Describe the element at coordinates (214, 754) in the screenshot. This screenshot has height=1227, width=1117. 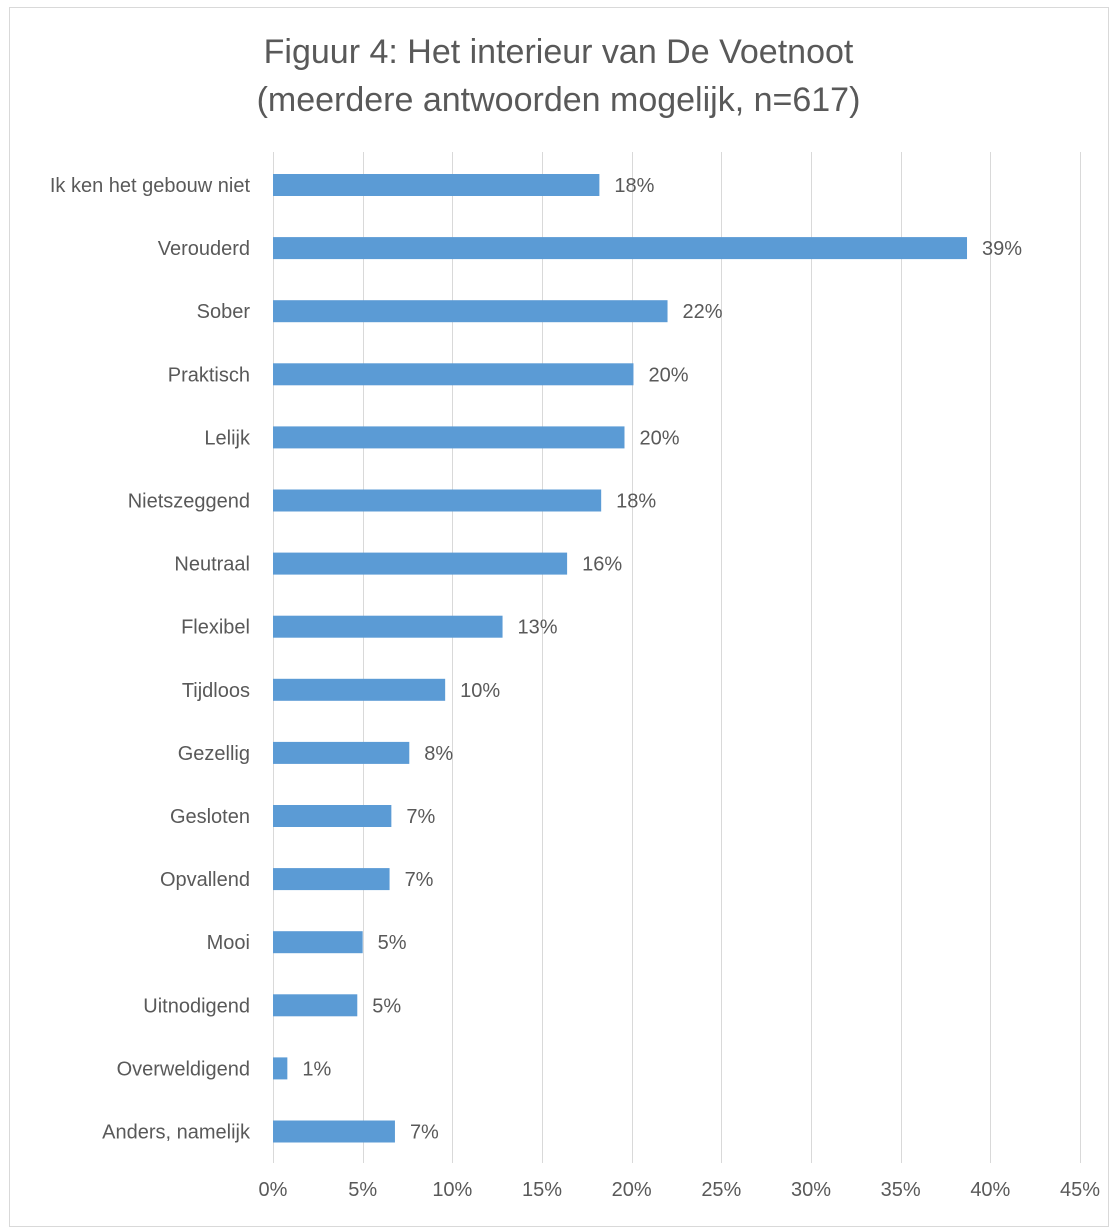
I see `category-label: Gezellig` at that location.